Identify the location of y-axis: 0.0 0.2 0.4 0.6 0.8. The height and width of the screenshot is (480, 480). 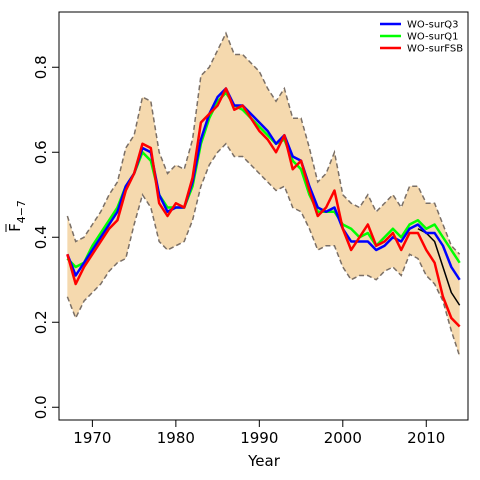
(45, 237).